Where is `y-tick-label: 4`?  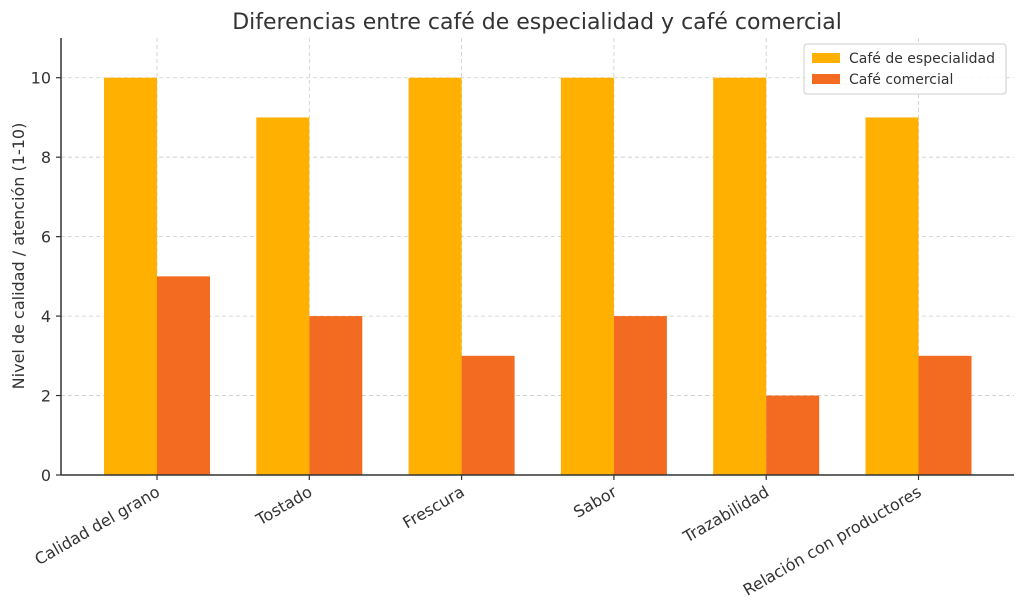 y-tick-label: 4 is located at coordinates (46, 316).